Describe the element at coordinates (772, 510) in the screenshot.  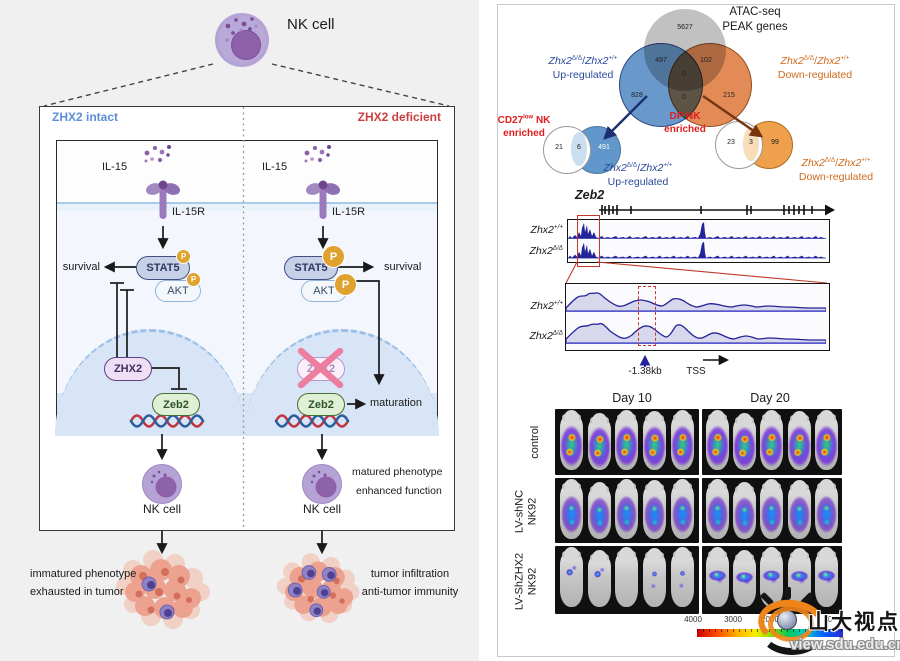
I see `bioluminescence-panel-shnc-day20` at that location.